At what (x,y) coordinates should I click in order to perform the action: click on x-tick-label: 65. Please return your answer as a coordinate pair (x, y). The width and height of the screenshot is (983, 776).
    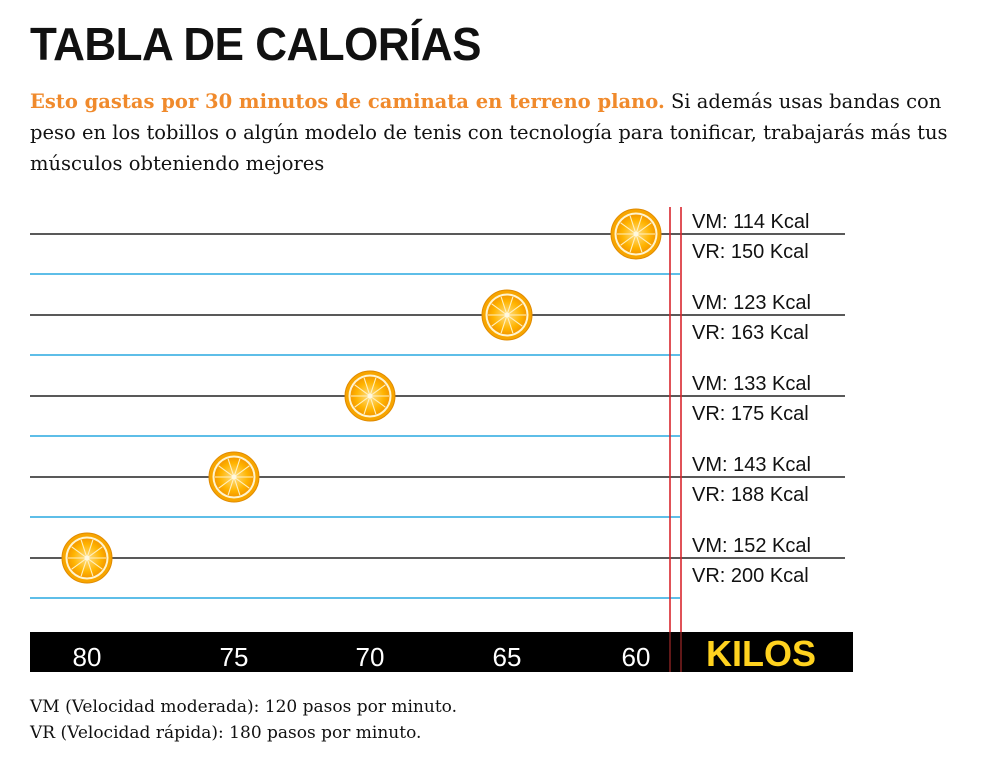
    Looking at the image, I should click on (507, 657).